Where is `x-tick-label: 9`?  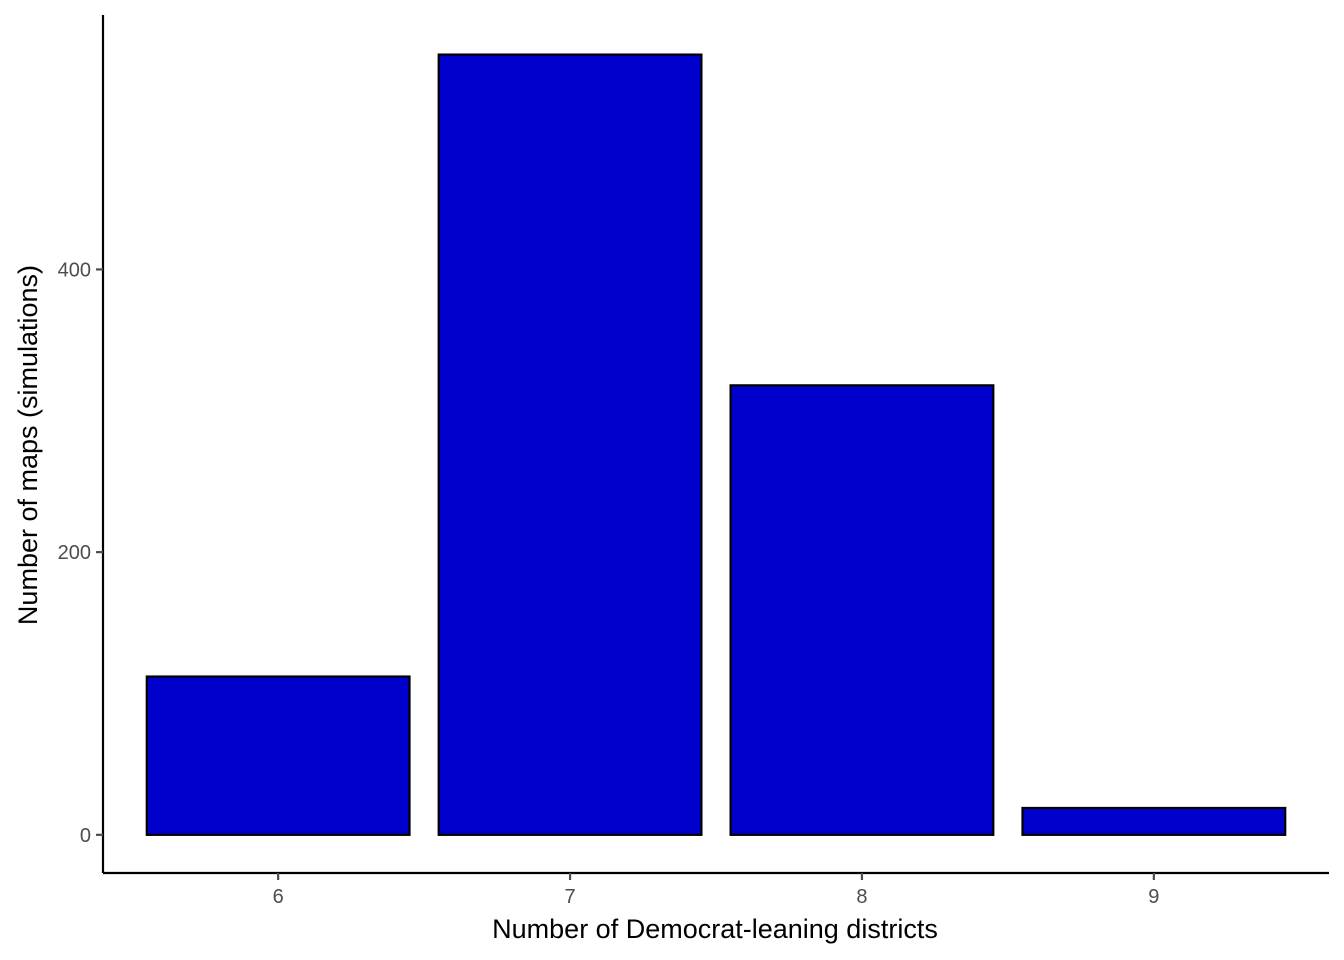
x-tick-label: 9 is located at coordinates (1153, 897).